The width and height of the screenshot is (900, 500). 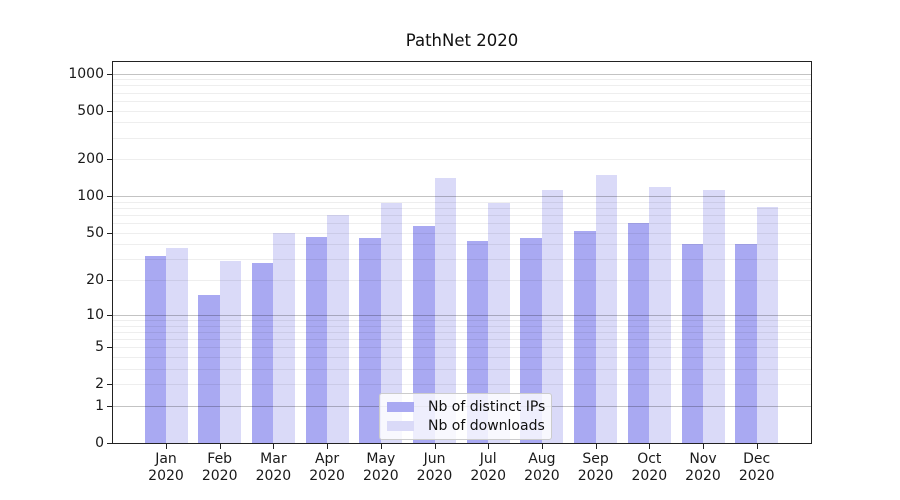 I want to click on legend-label-downloads: Nb of downloads, so click(x=486, y=425).